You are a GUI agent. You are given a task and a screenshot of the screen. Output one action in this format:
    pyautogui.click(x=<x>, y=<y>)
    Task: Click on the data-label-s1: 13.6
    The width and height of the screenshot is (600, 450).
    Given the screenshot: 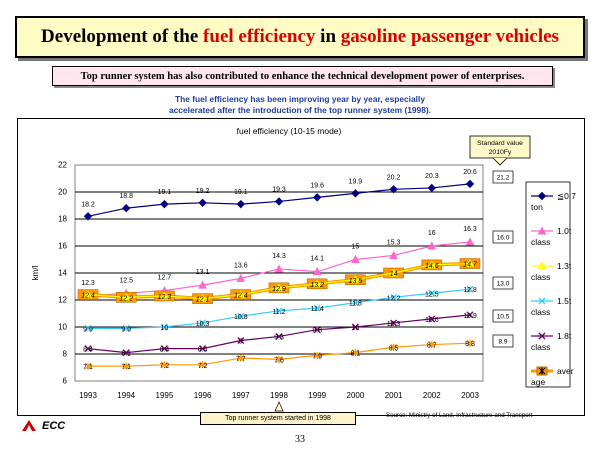 What is the action you would take?
    pyautogui.click(x=241, y=265)
    